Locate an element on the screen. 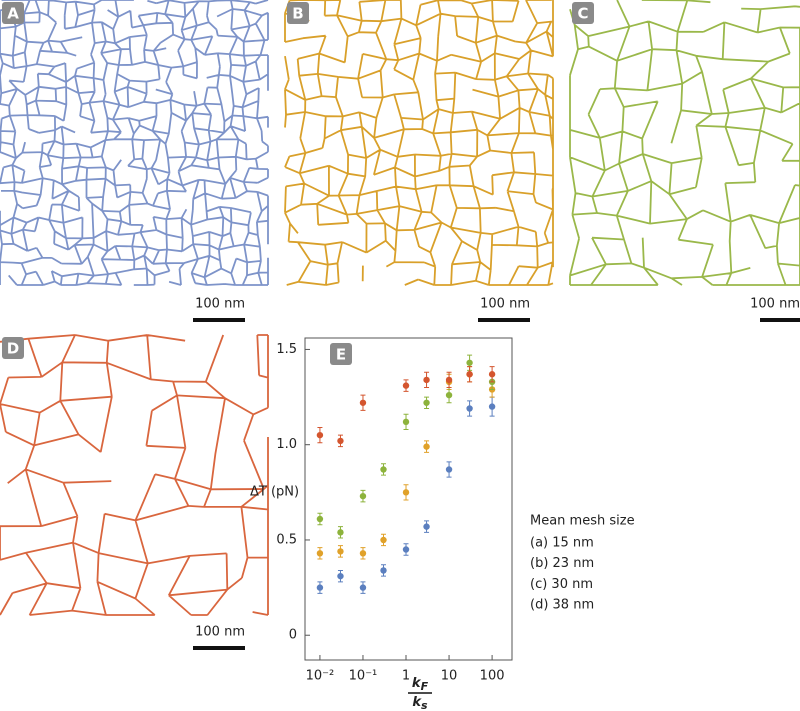 The width and height of the screenshot is (800, 711). legend-entry: (c) 30 nm is located at coordinates (561, 584).